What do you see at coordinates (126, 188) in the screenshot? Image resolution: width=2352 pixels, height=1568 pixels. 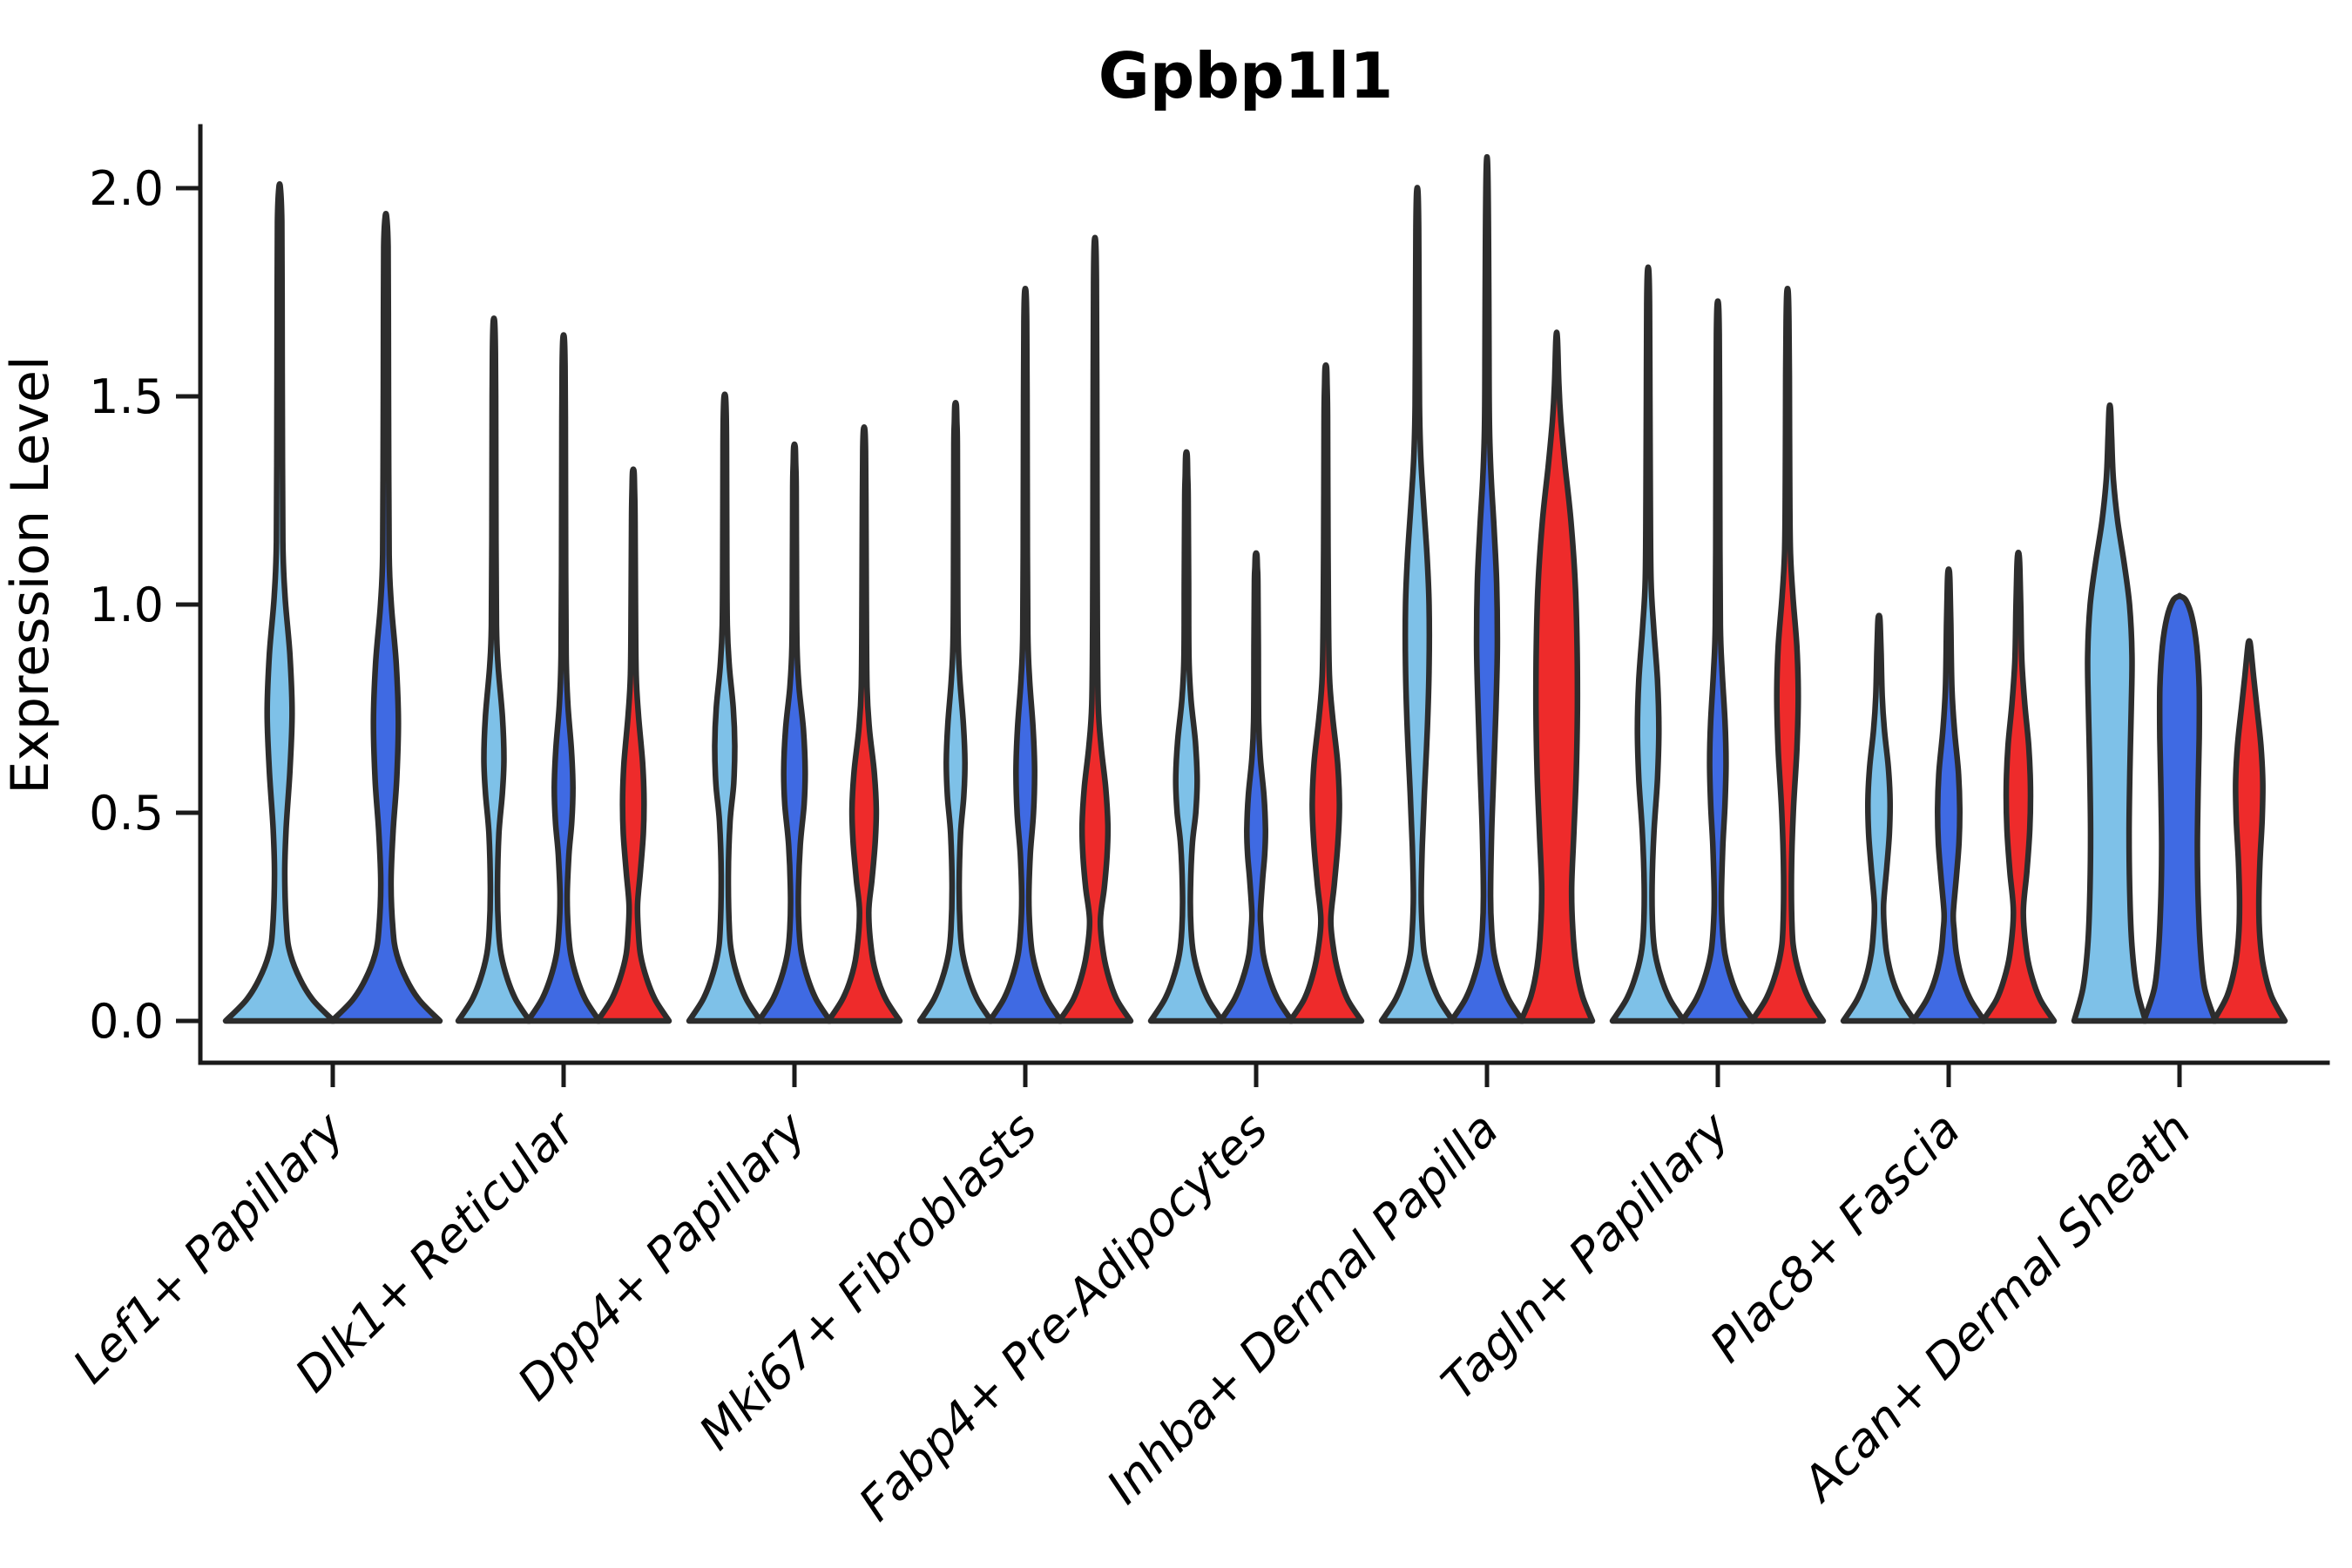 I see `y-tick-label: 2.0` at bounding box center [126, 188].